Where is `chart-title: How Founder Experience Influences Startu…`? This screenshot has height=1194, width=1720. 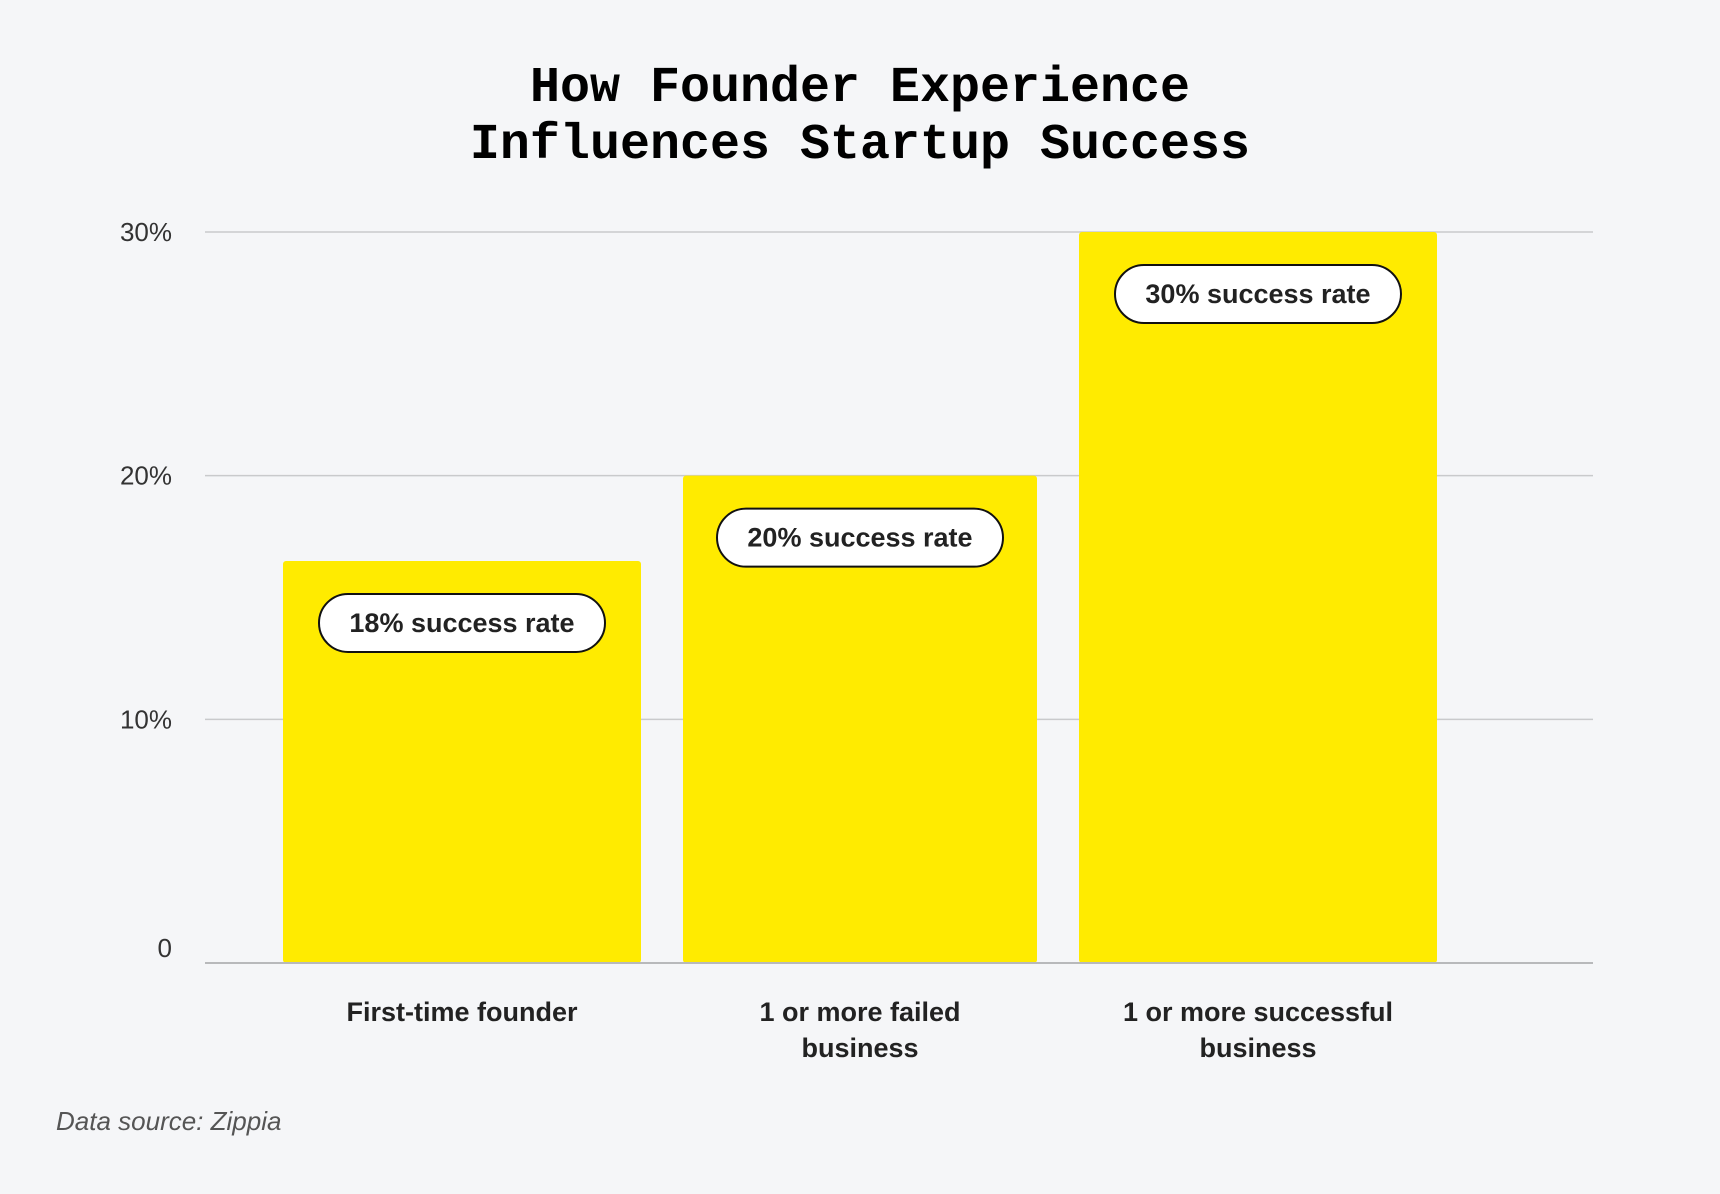 chart-title: How Founder Experience Influences Startu… is located at coordinates (860, 117).